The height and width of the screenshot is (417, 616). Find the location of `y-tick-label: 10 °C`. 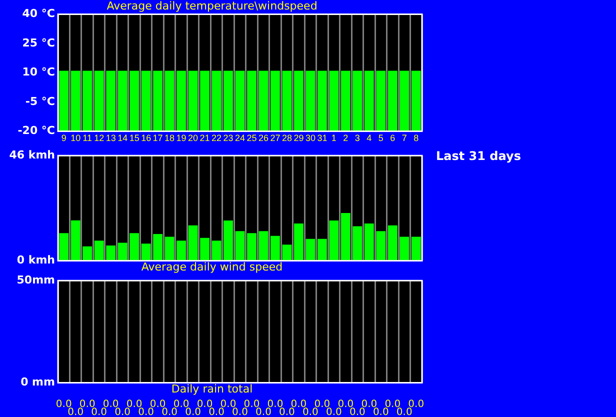

y-tick-label: 10 °C is located at coordinates (38, 72).